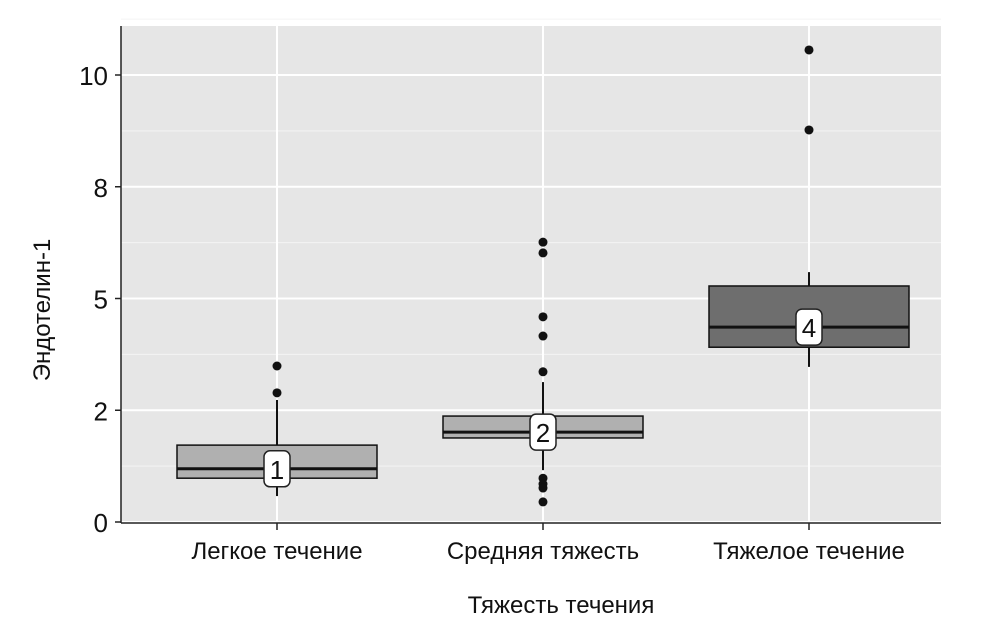 Image resolution: width=992 pixels, height=641 pixels. Describe the element at coordinates (93, 76) in the screenshot. I see `y-tick-label: 10` at that location.